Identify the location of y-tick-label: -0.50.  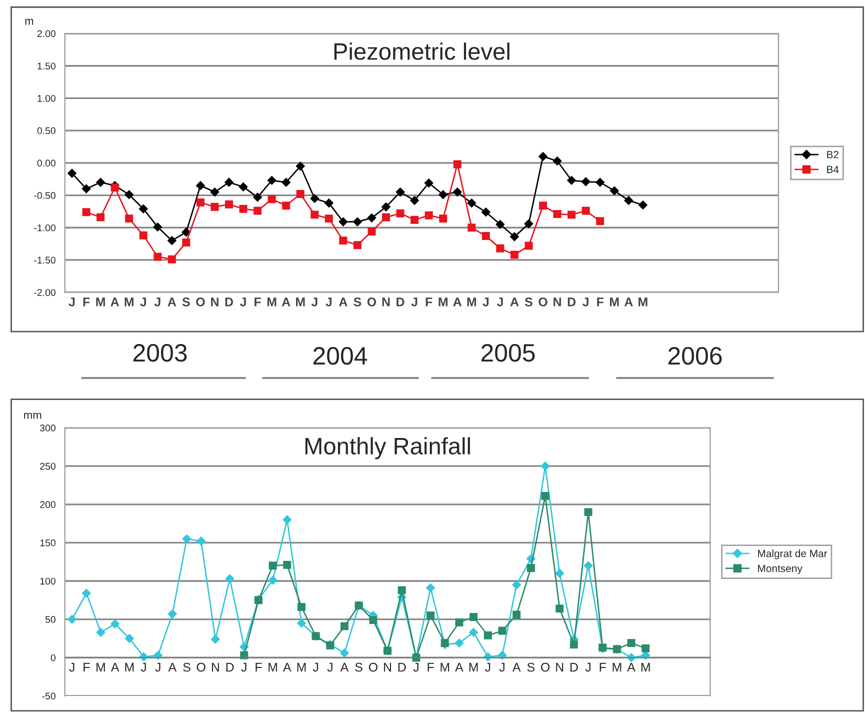
(45, 195).